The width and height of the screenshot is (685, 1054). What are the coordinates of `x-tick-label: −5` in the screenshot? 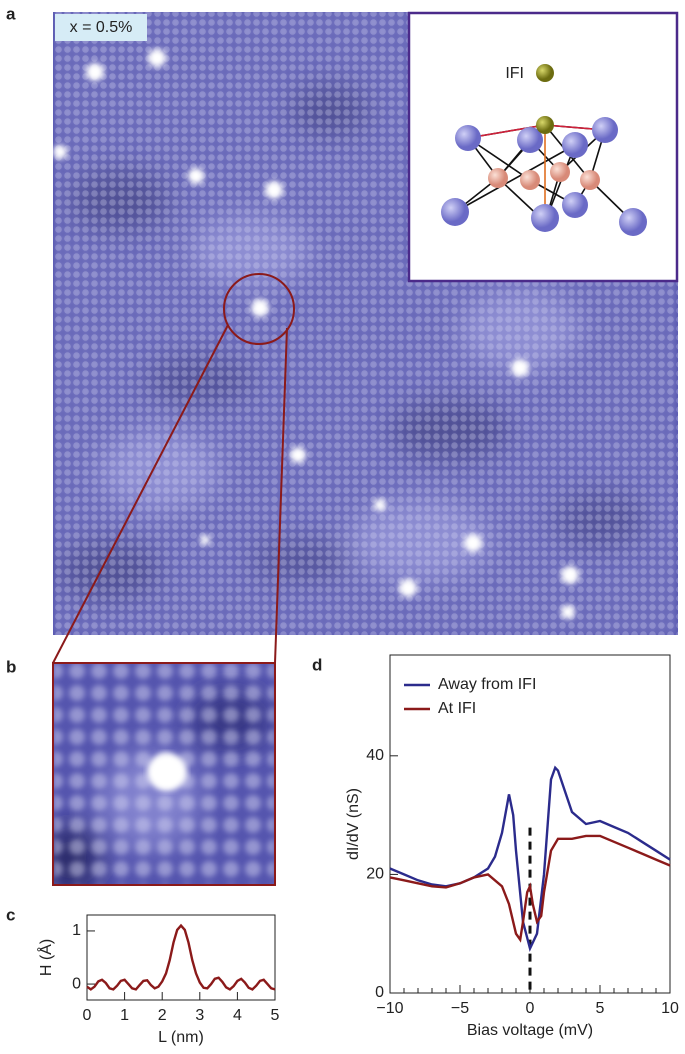 It's located at (460, 1008).